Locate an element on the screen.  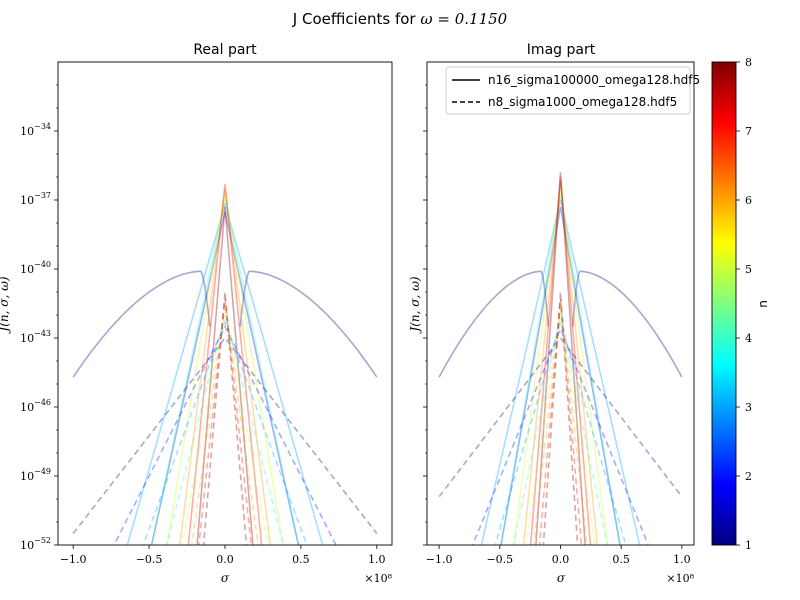
imag-curve-solid-n6 is located at coordinates (560, 363).